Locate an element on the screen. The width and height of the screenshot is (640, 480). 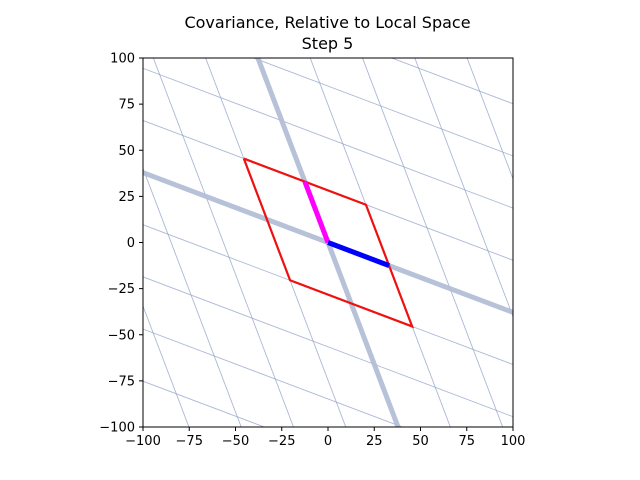
x-tick-label: −75 is located at coordinates (189, 441).